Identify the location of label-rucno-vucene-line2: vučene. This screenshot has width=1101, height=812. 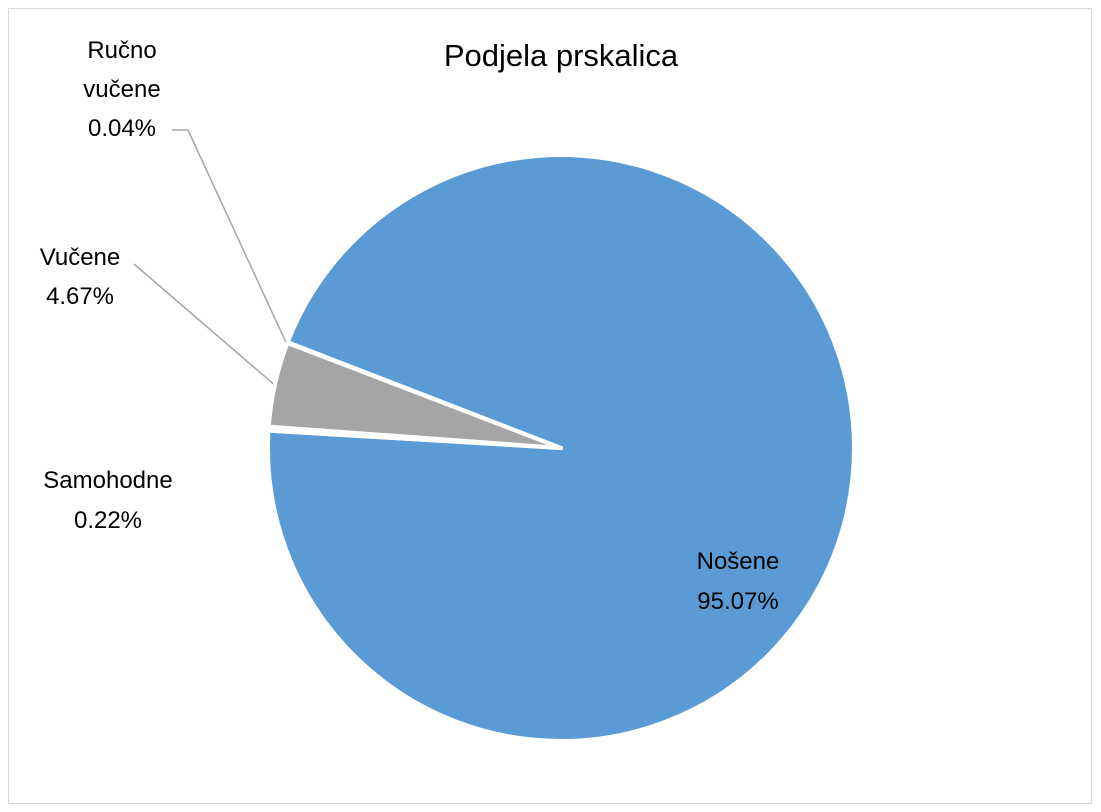
(121, 89).